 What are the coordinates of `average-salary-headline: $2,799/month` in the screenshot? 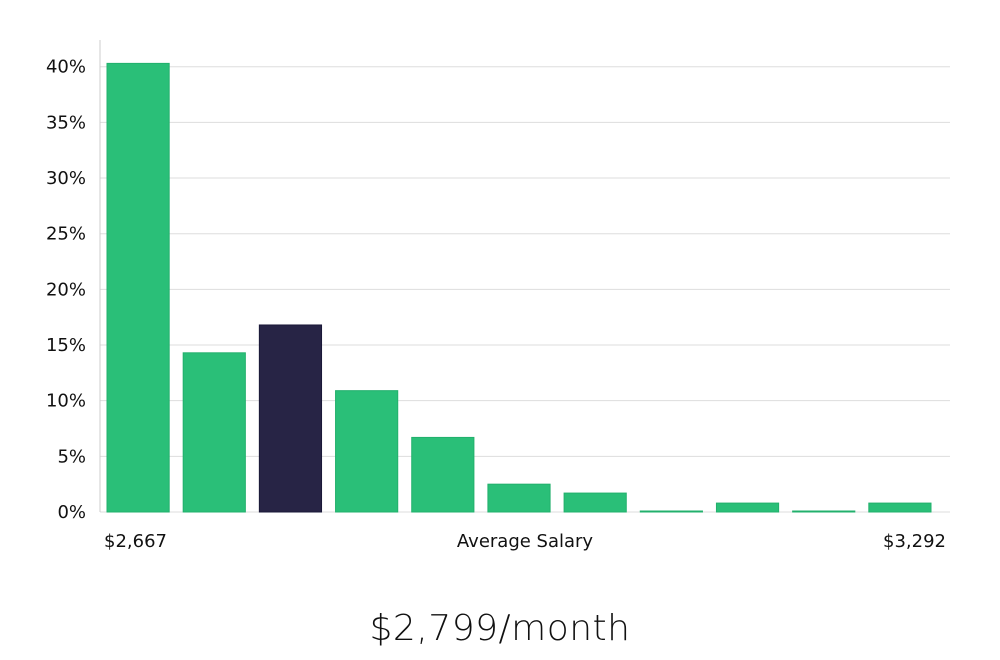 It's located at (500, 628).